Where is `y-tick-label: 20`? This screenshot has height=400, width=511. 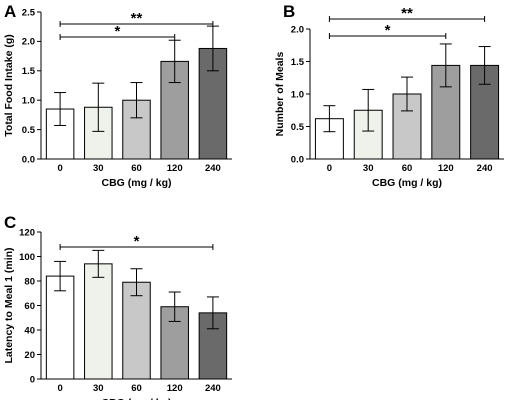
y-tick-label: 20 is located at coordinates (29, 355).